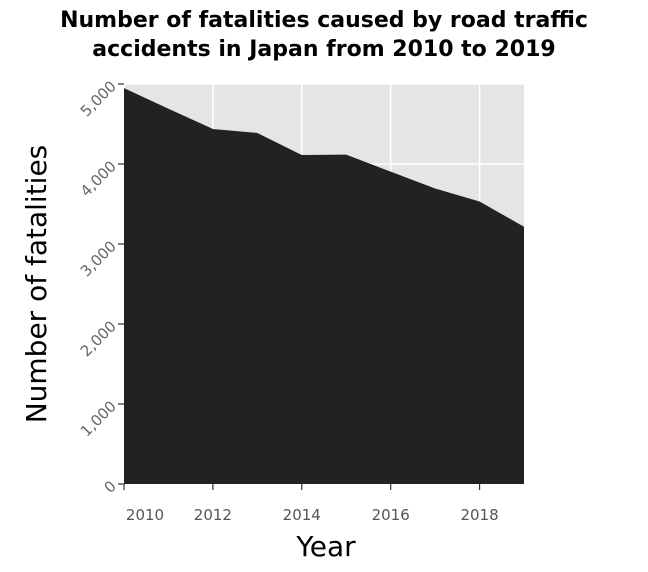 Image resolution: width=648 pixels, height=572 pixels. I want to click on y-tick-label: 0, so click(110, 486).